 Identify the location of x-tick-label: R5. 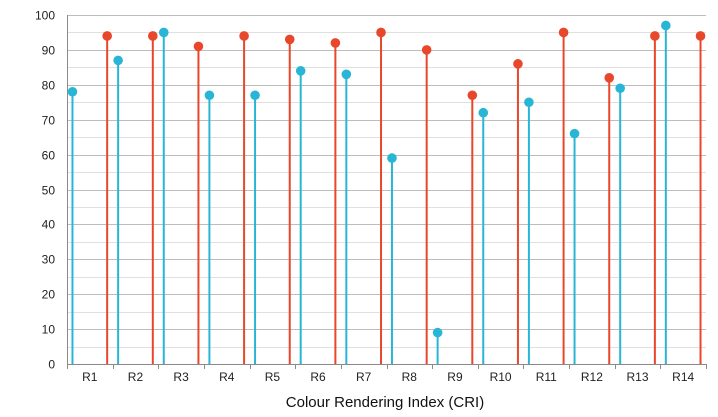
(273, 377).